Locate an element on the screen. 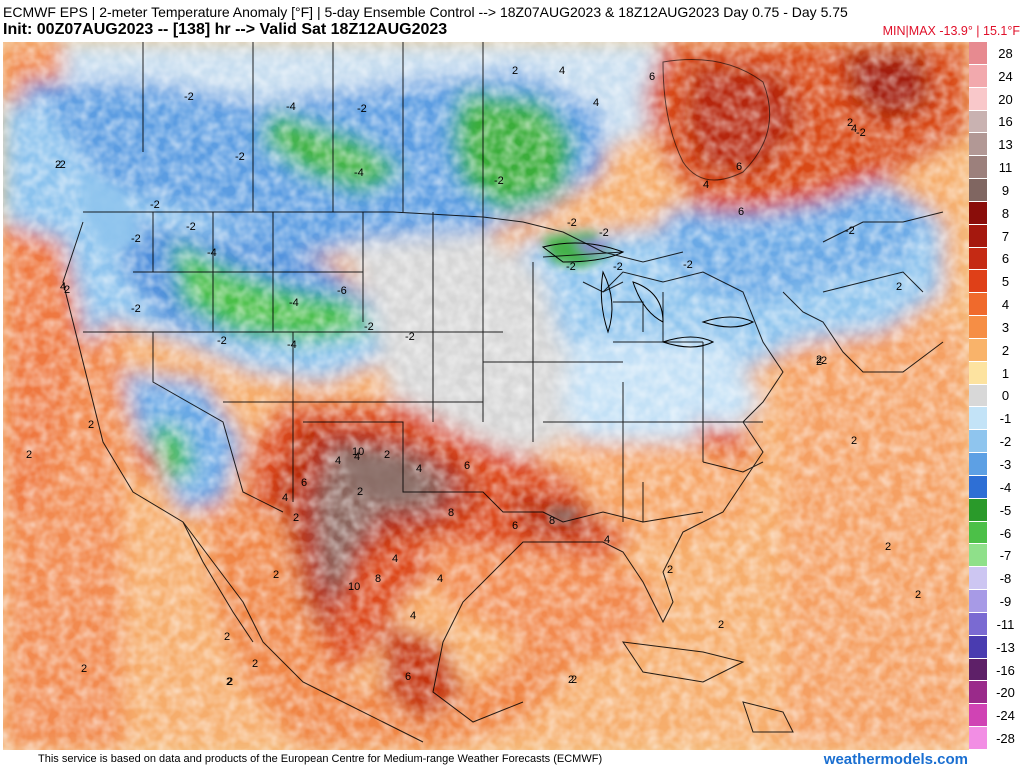 This screenshot has height=768, width=1024. colorbar-entry: 0 is located at coordinates (996, 396).